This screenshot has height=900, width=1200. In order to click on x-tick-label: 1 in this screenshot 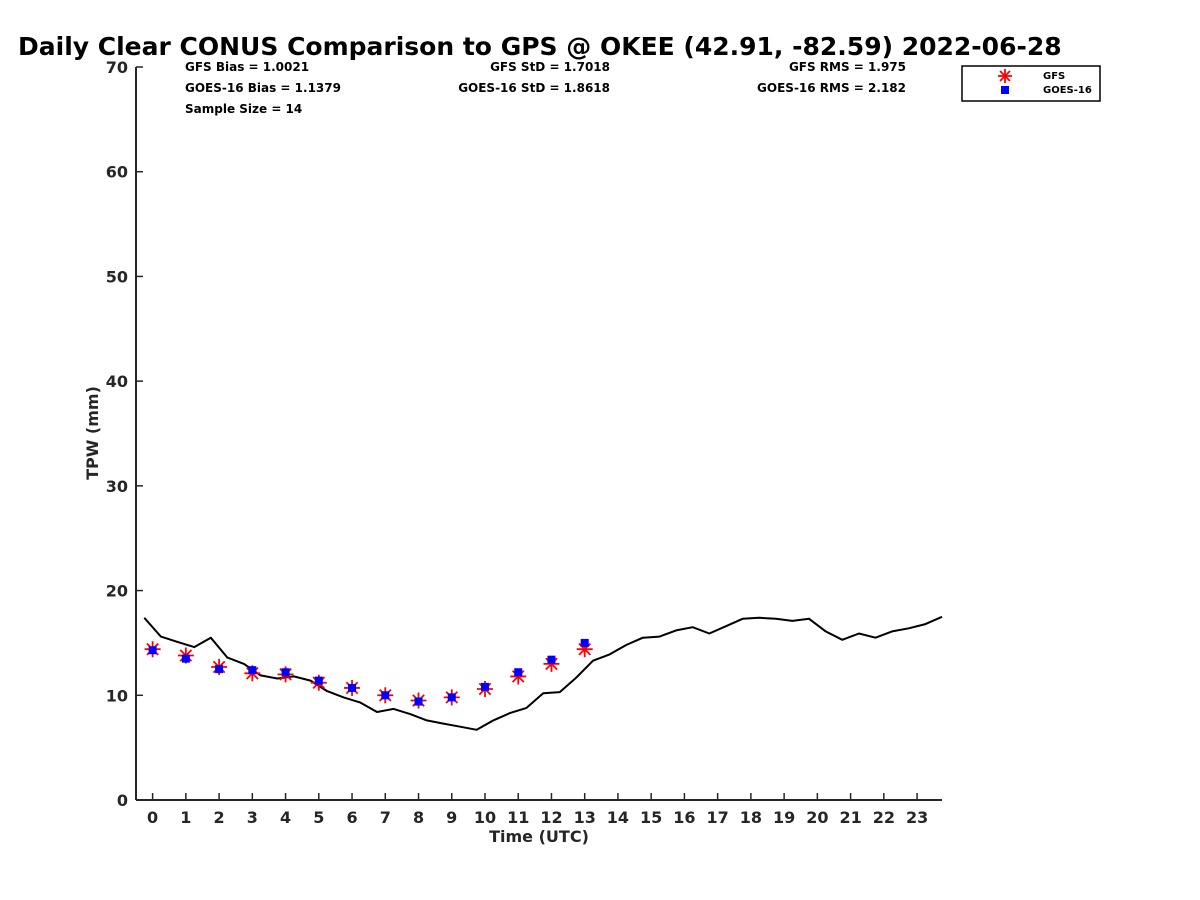, I will do `click(185, 817)`.